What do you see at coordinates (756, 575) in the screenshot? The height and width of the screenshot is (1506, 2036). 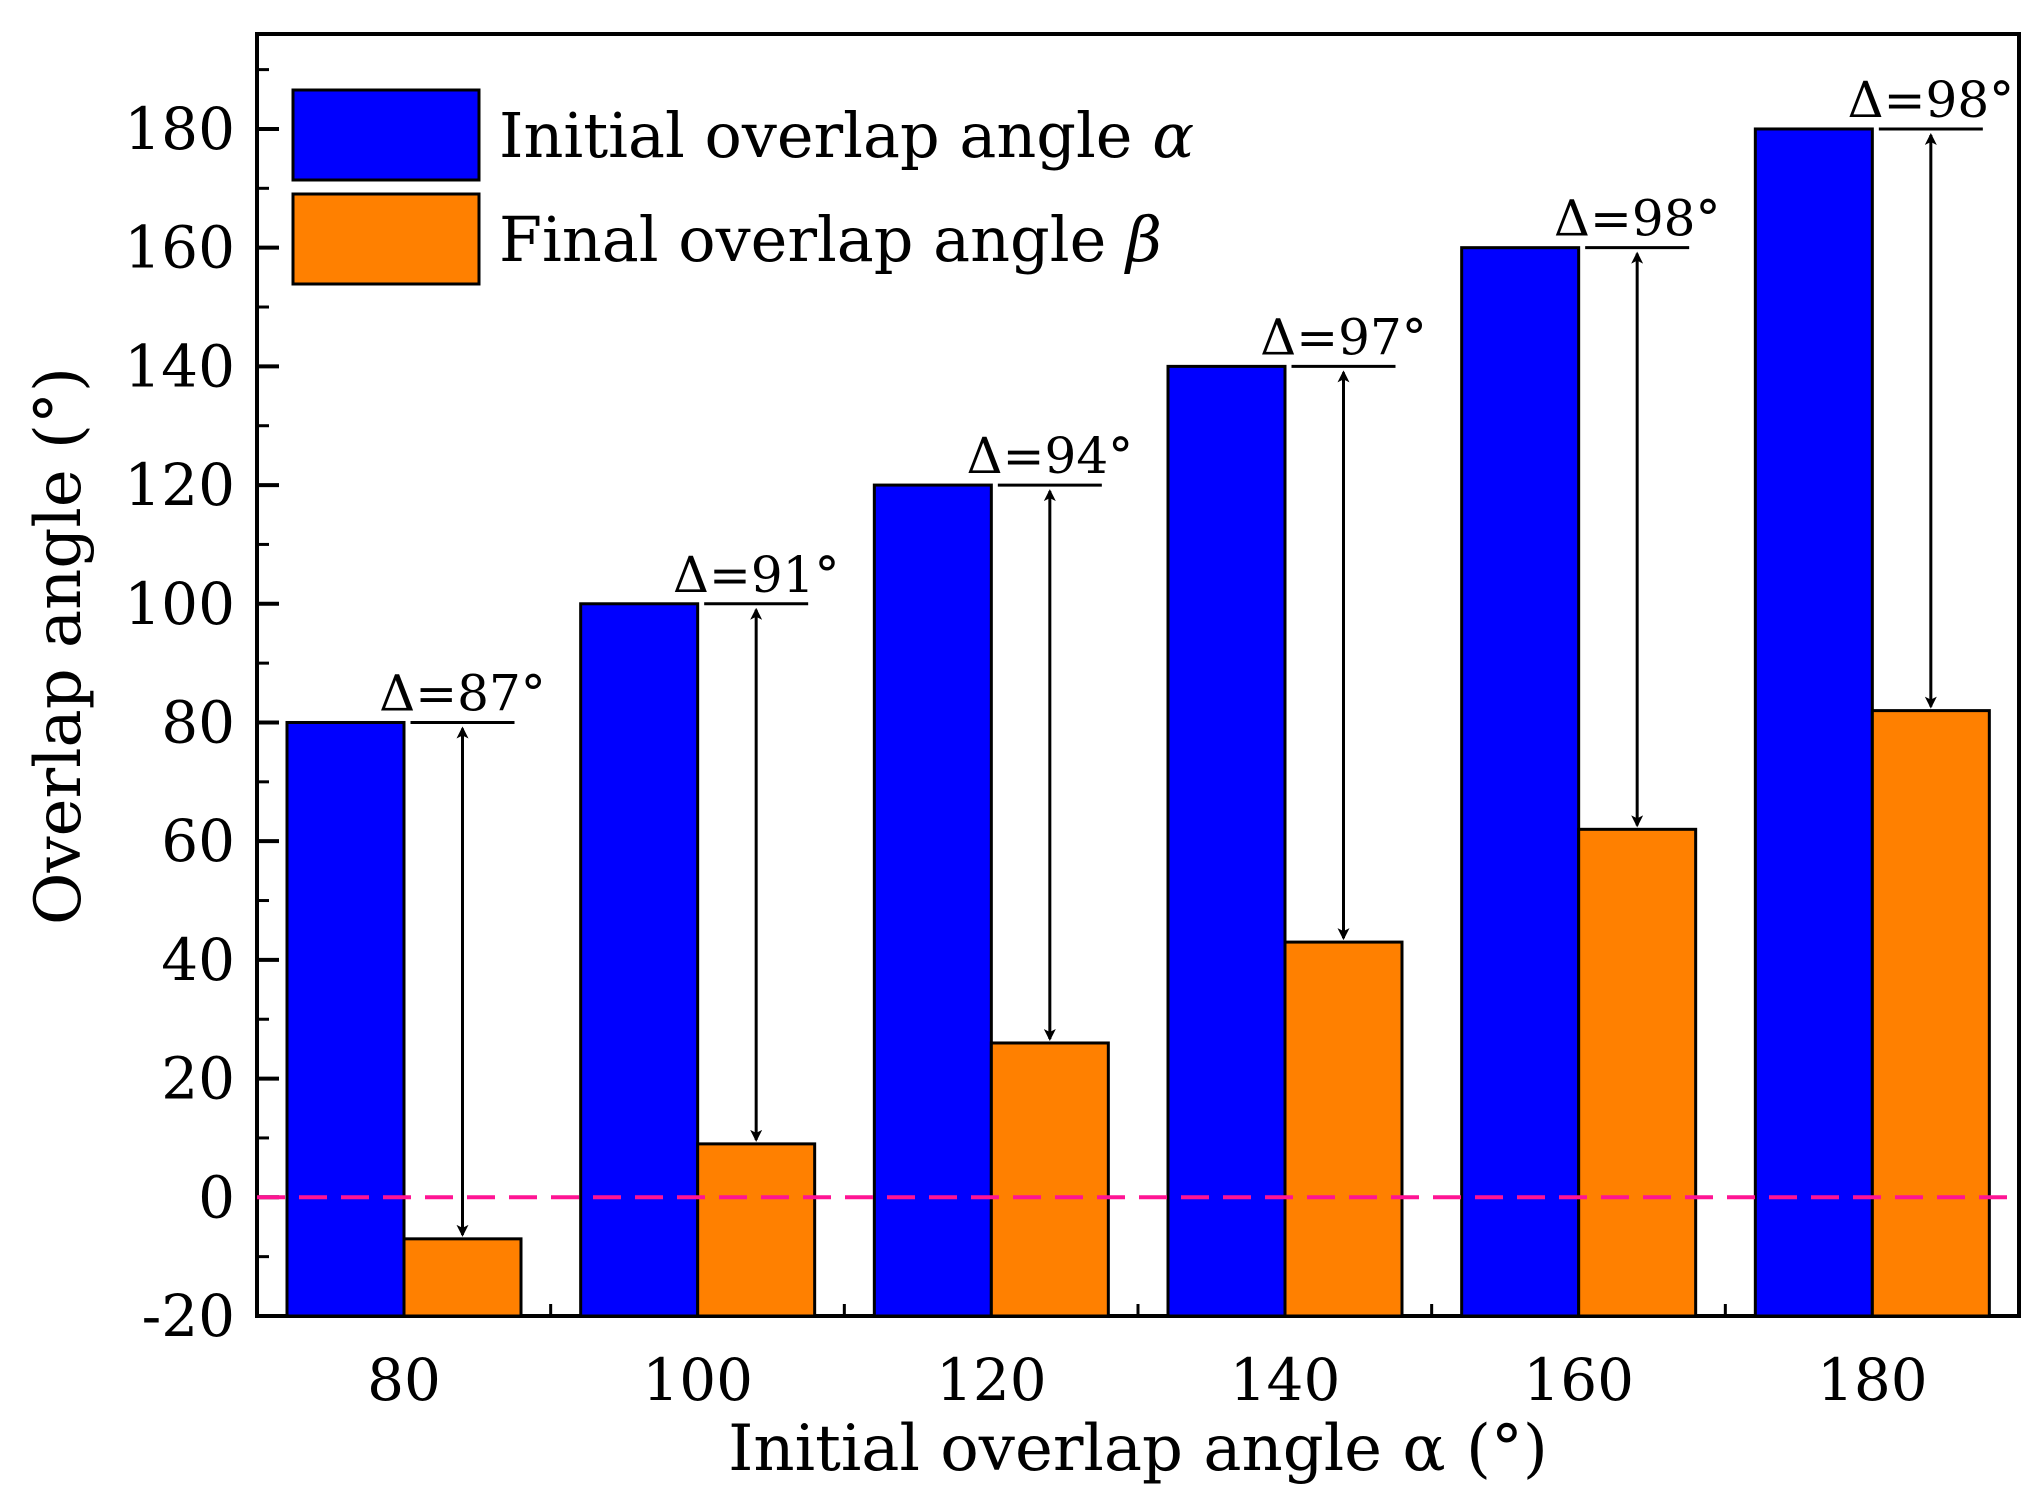 I see `delta-label: Δ=91°` at bounding box center [756, 575].